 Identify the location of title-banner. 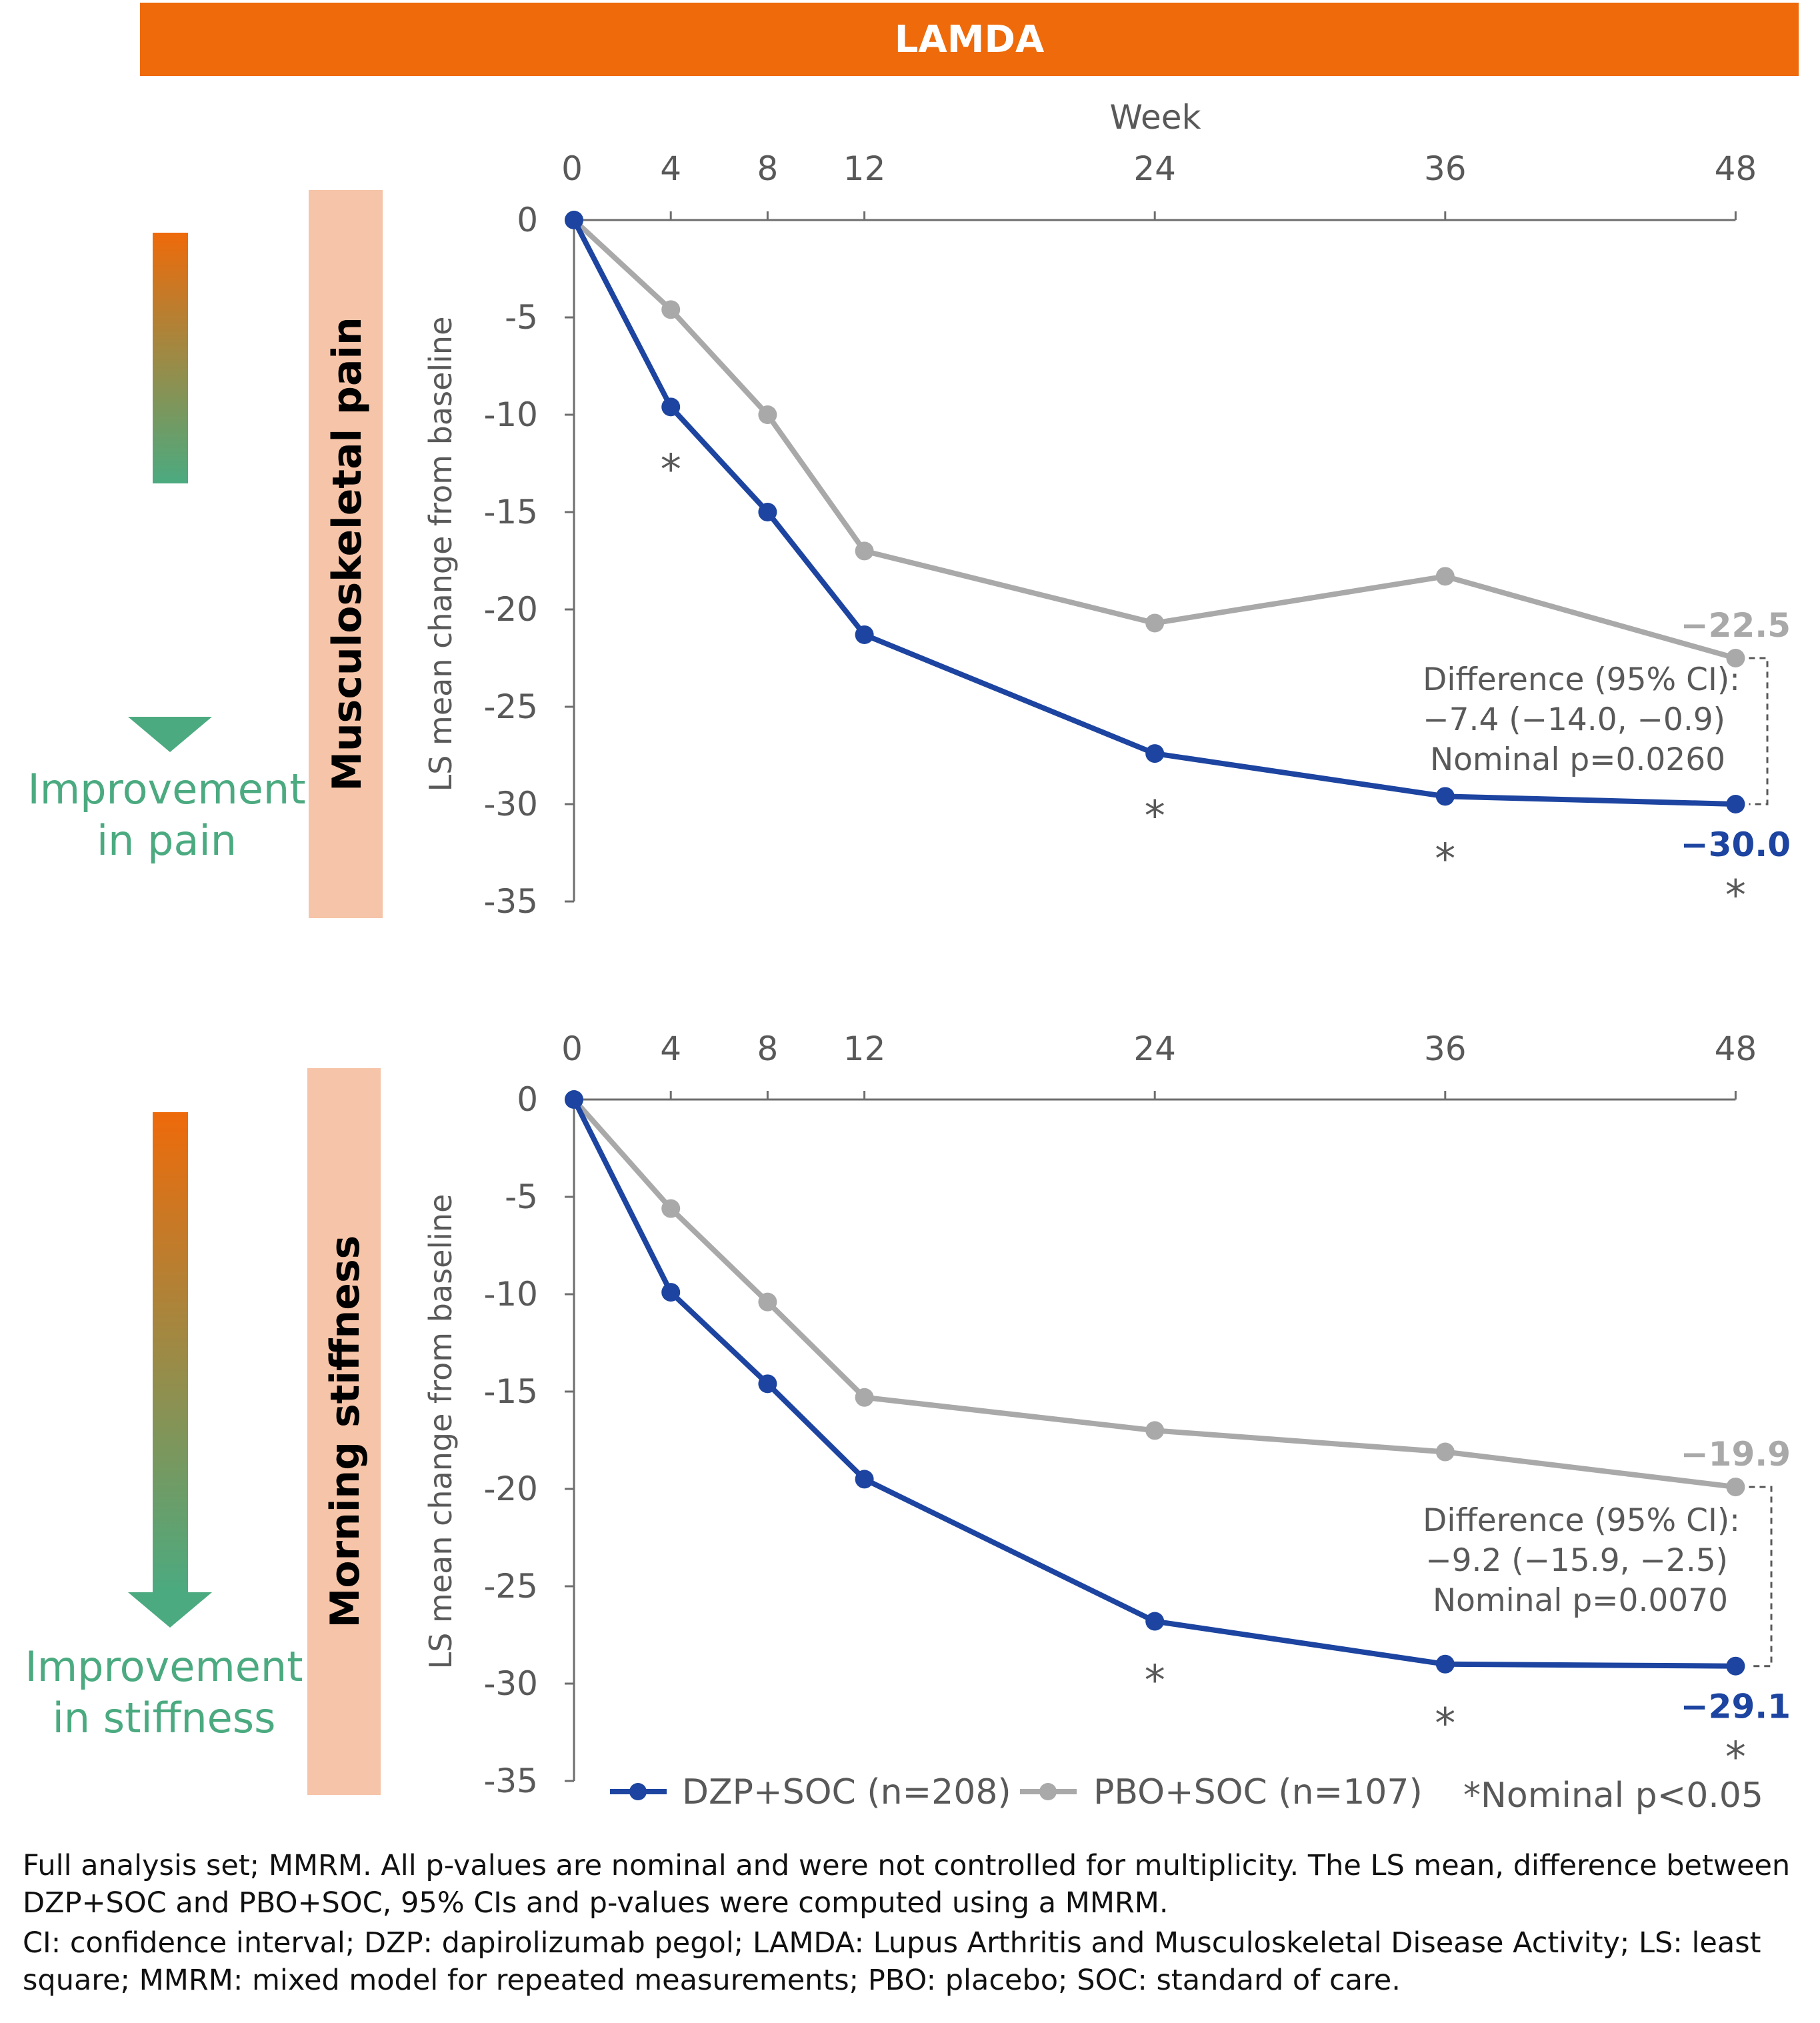
(969, 39).